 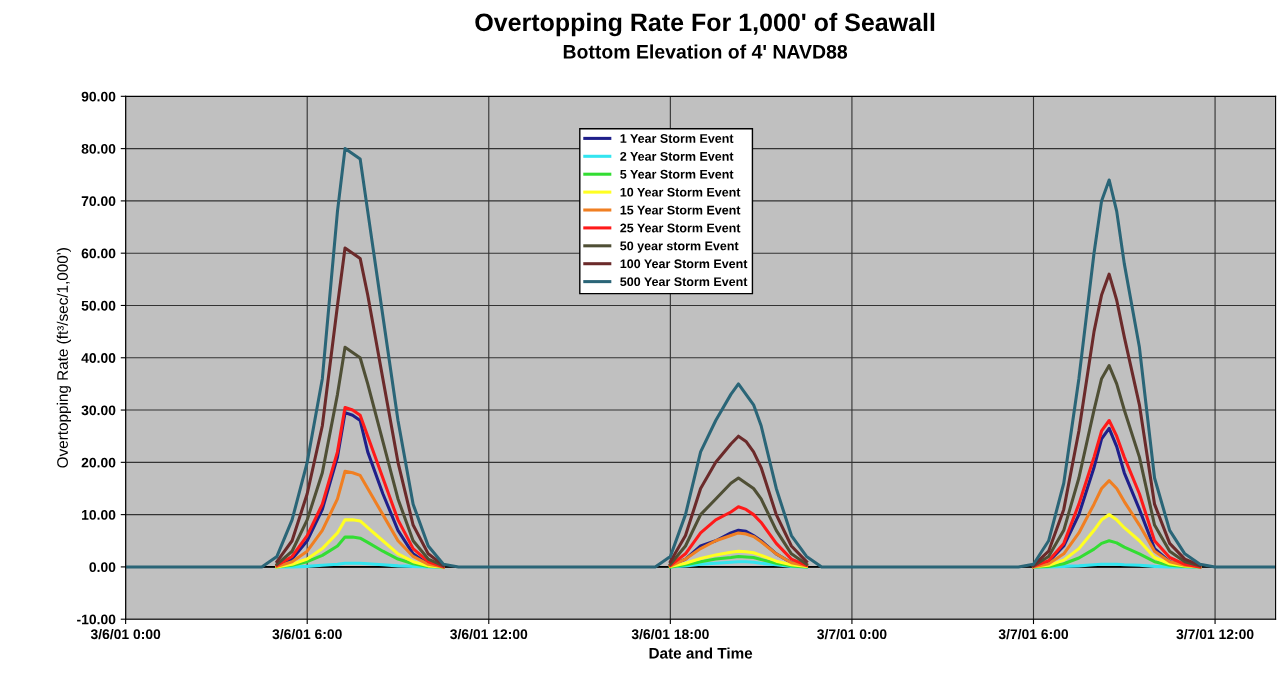 What do you see at coordinates (63, 358) in the screenshot?
I see `y-axis-title: Overtopping Rate (ft³/sec/1,000')` at bounding box center [63, 358].